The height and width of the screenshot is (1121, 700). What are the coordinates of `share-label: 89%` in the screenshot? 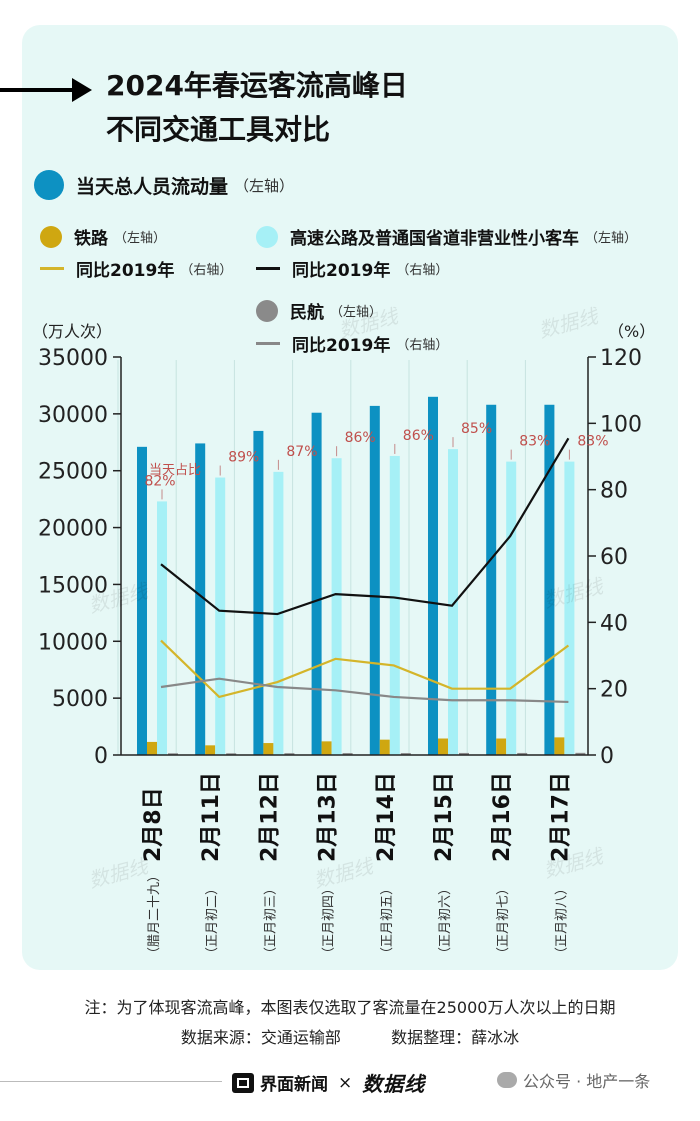 It's located at (243, 458).